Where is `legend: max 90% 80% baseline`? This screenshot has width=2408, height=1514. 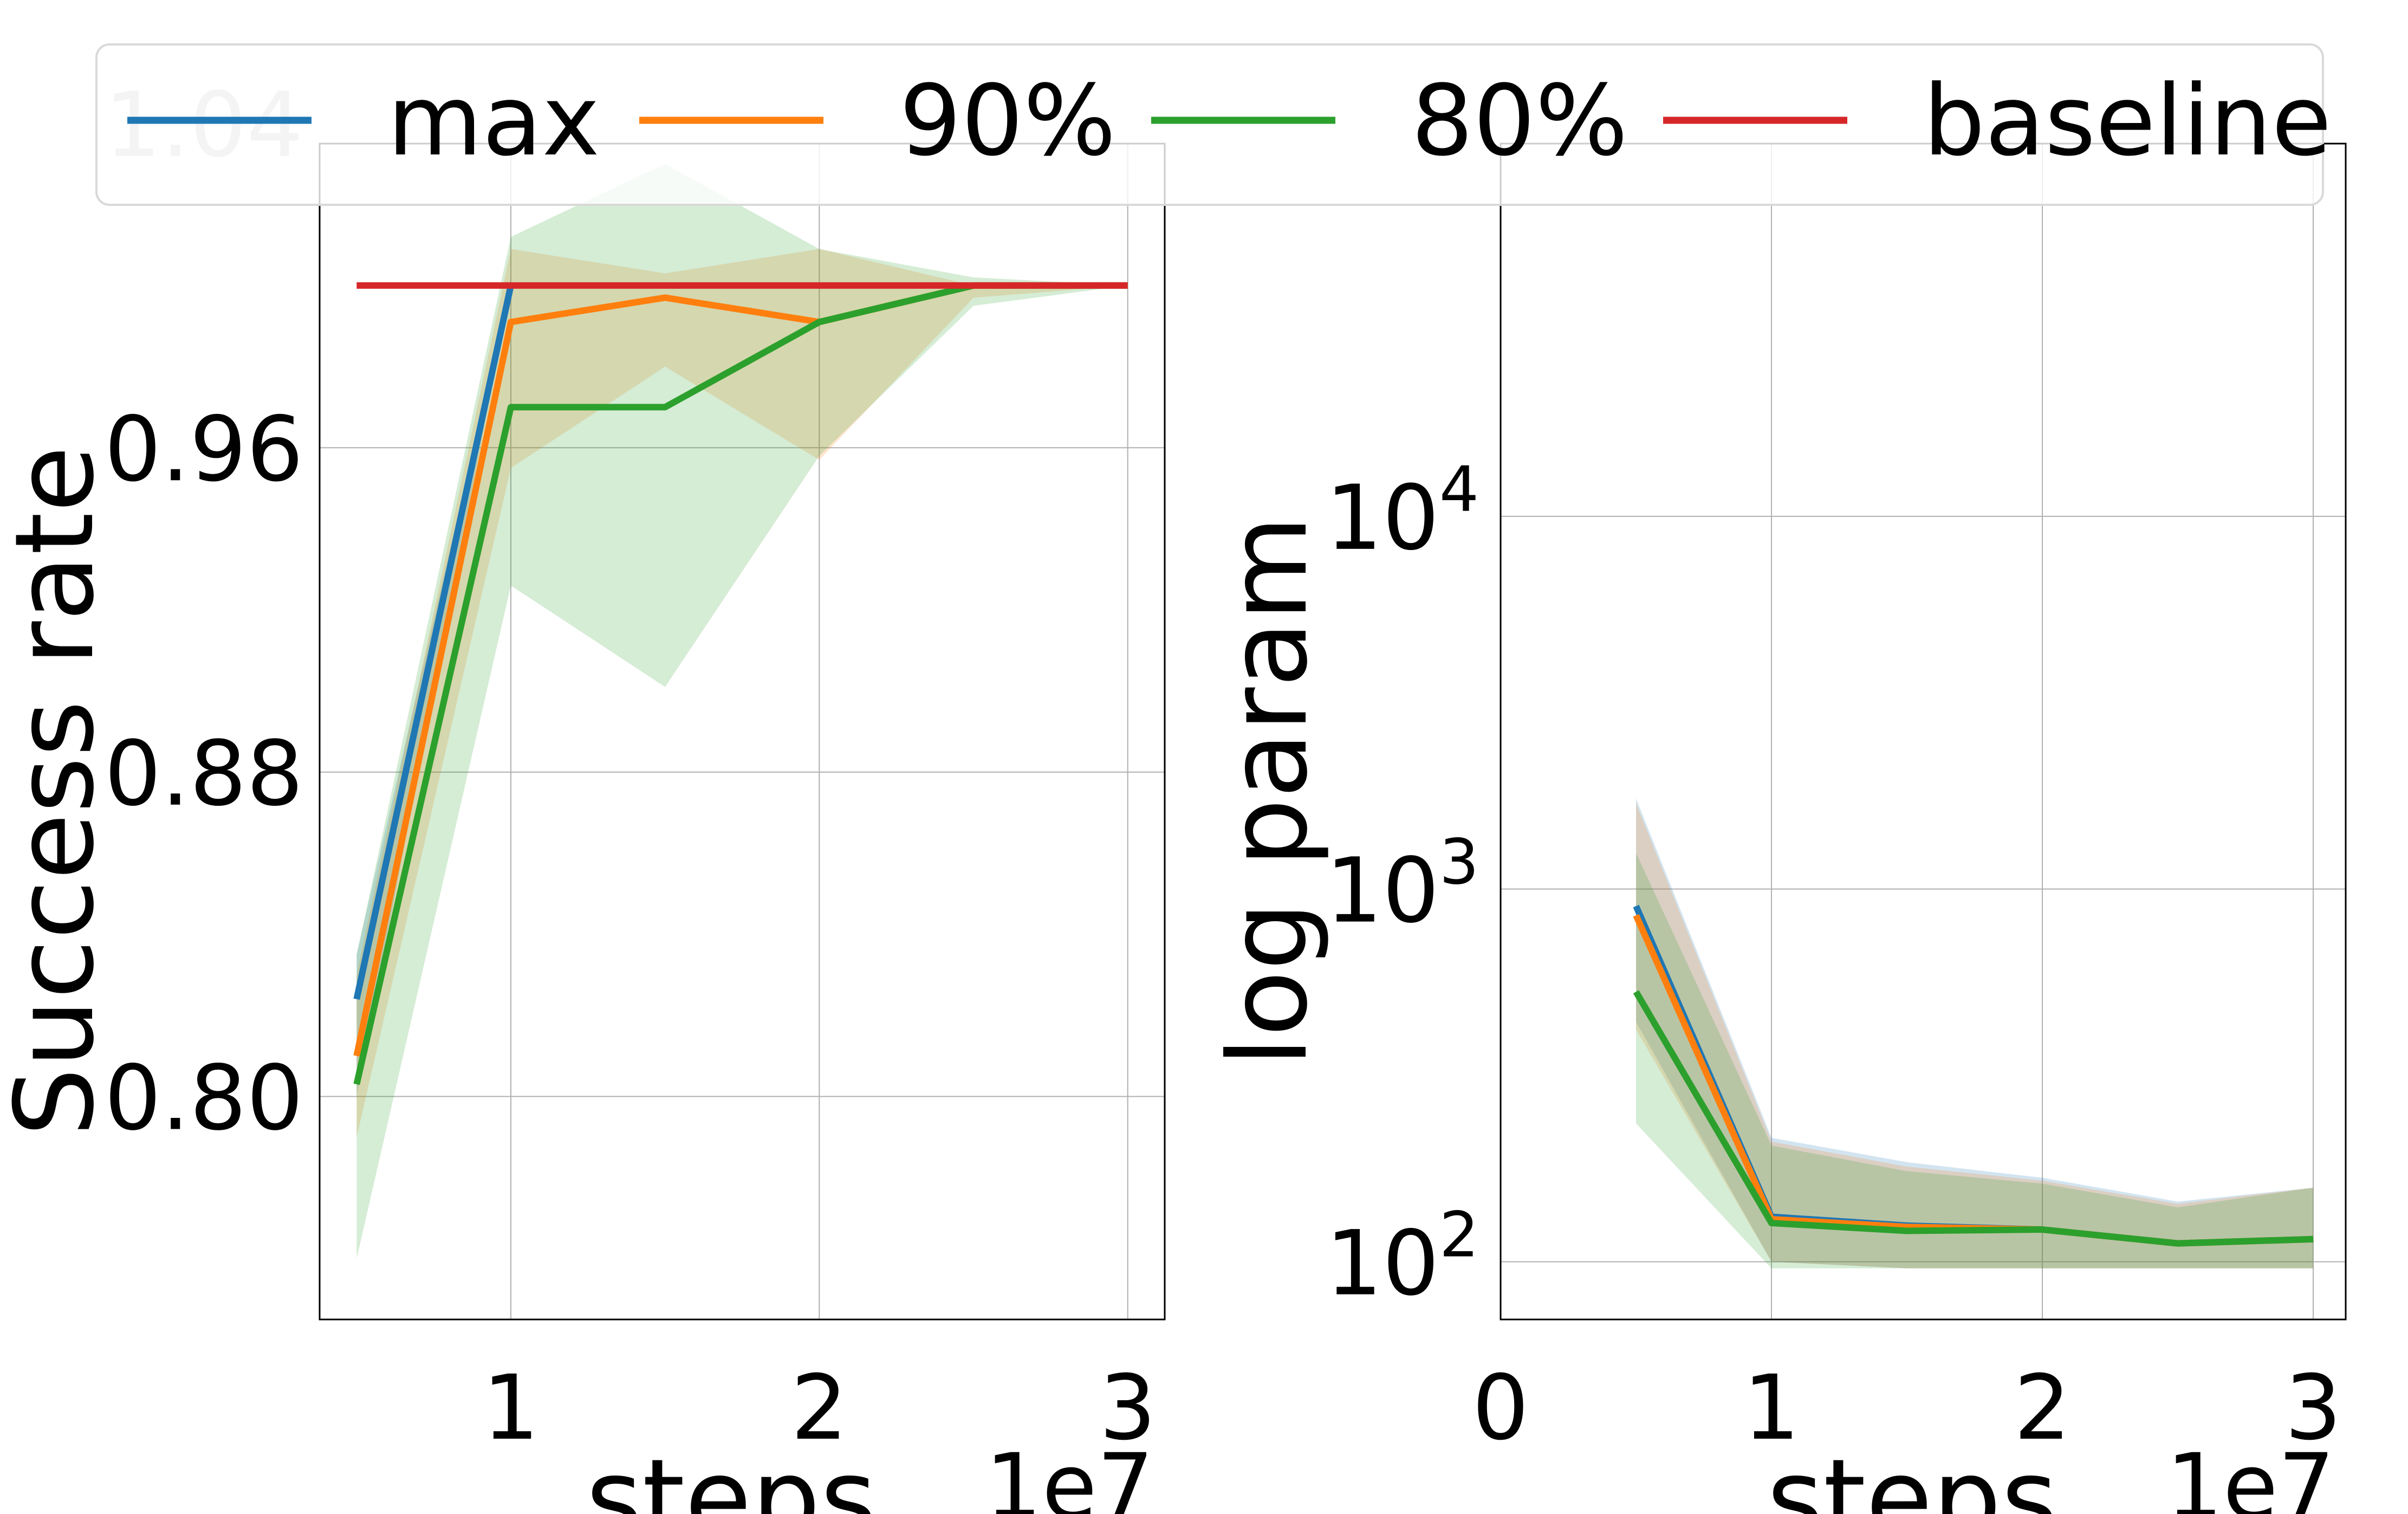
legend: max 90% 80% baseline is located at coordinates (1213, 125).